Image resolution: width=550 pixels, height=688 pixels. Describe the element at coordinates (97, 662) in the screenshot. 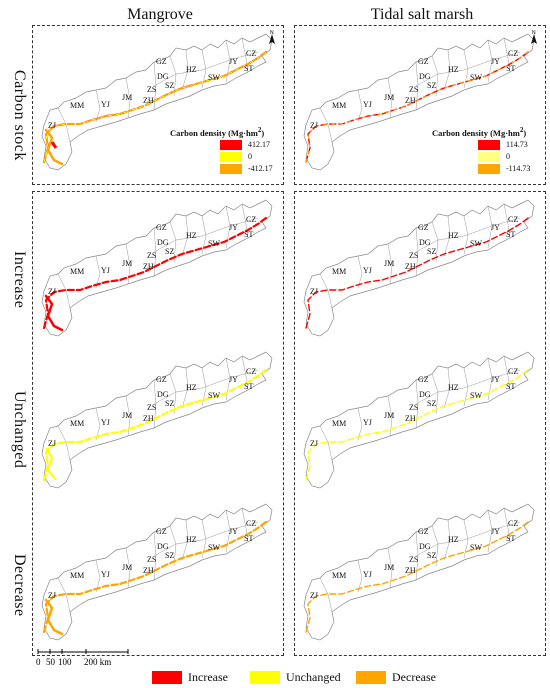

I see `scale-tick-200: 200 km` at that location.